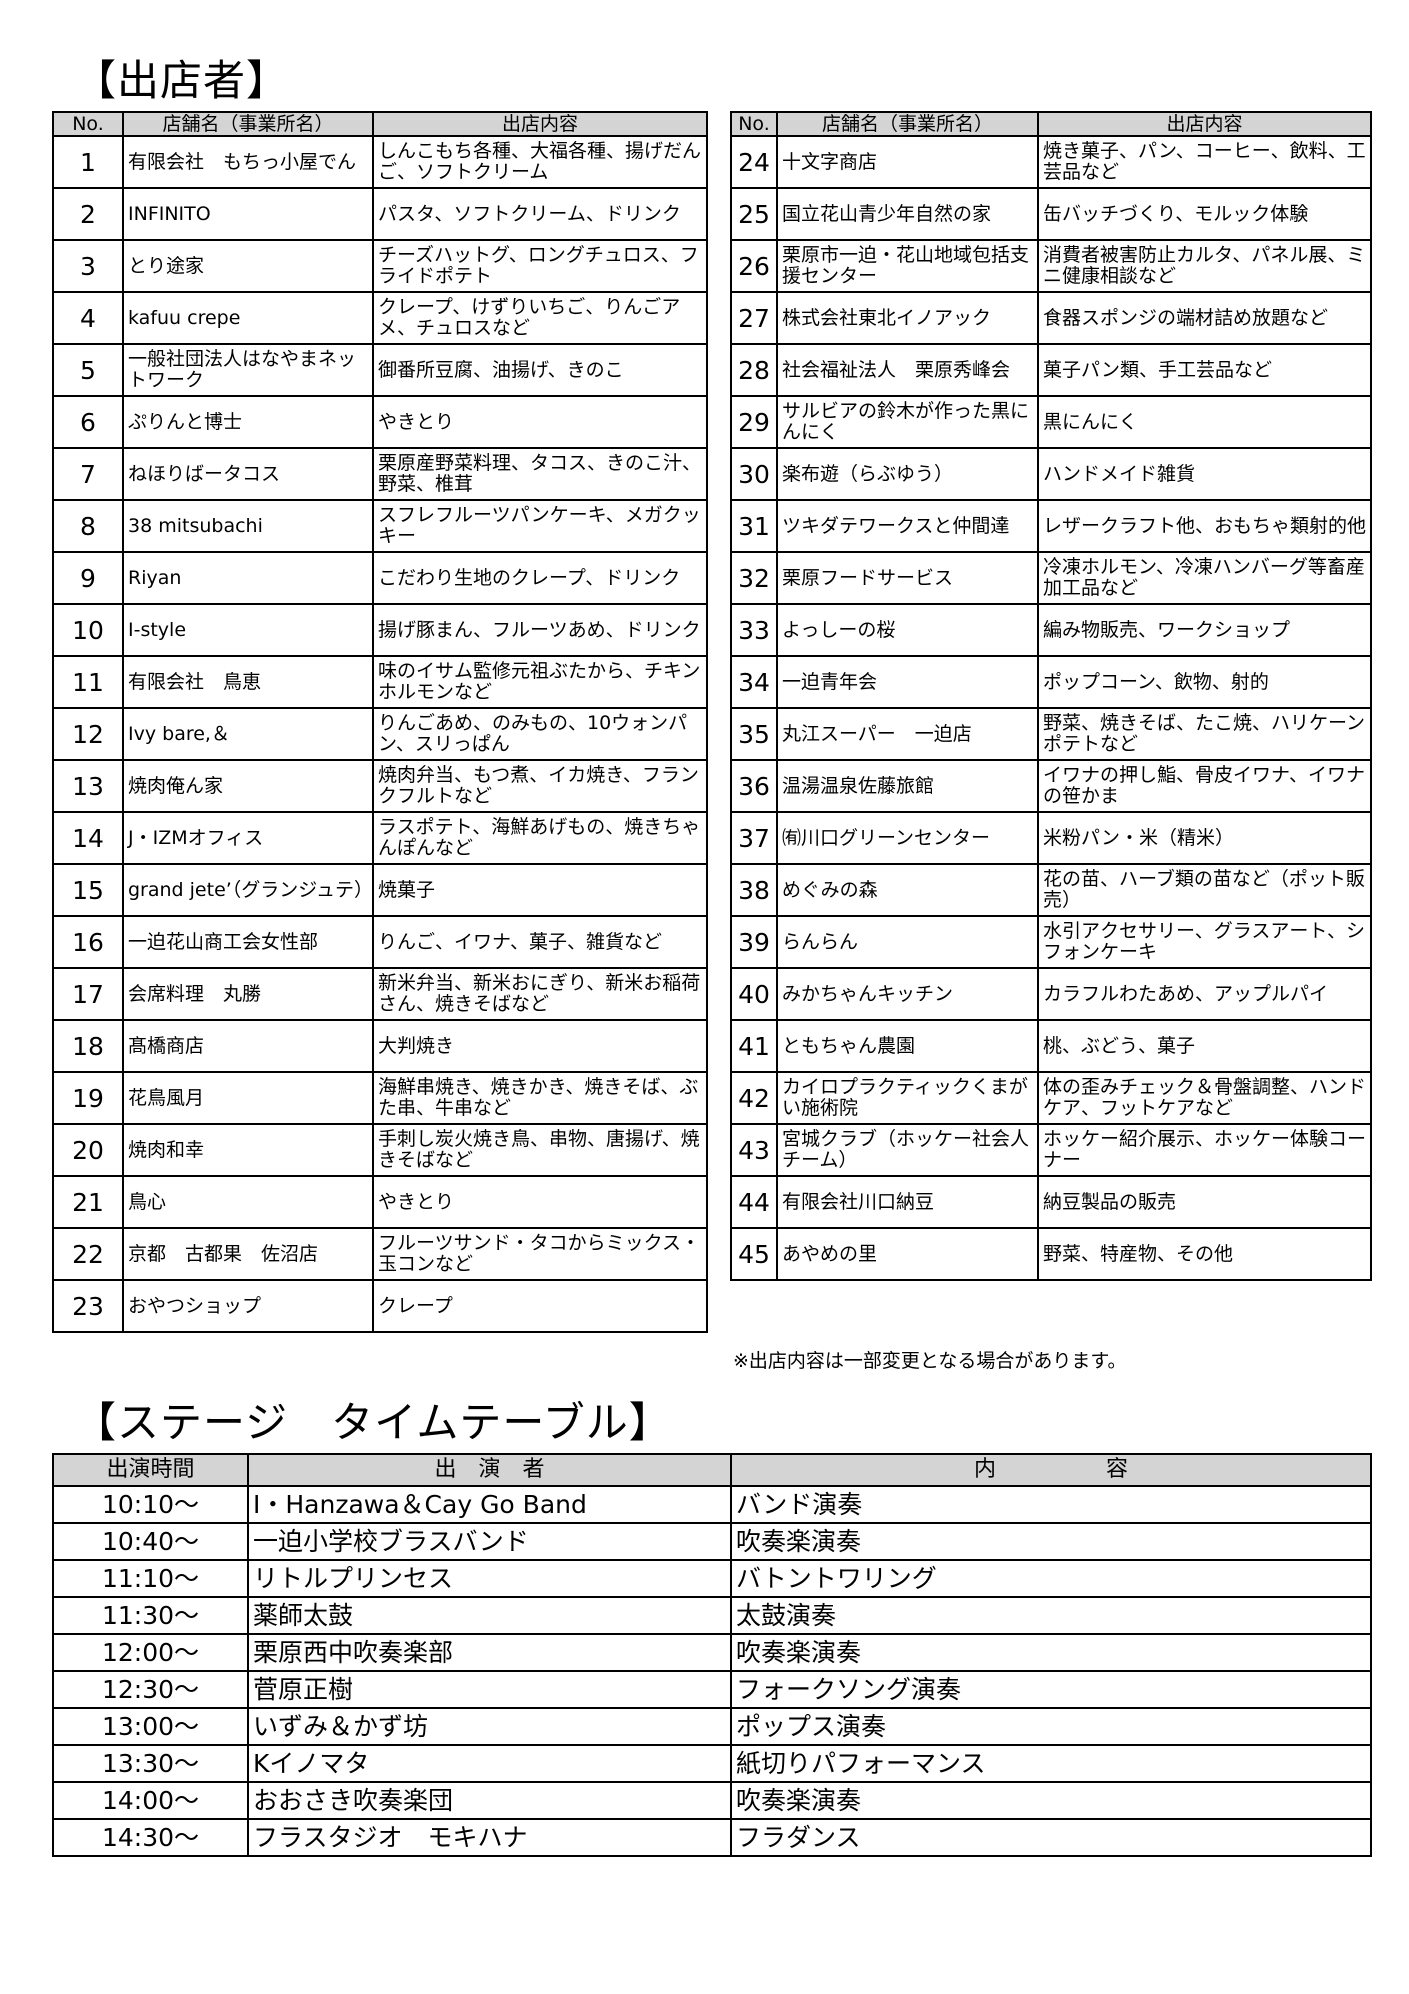 The height and width of the screenshot is (1994, 1409). I want to click on shop-name: ともちゃん農園, so click(907, 1046).